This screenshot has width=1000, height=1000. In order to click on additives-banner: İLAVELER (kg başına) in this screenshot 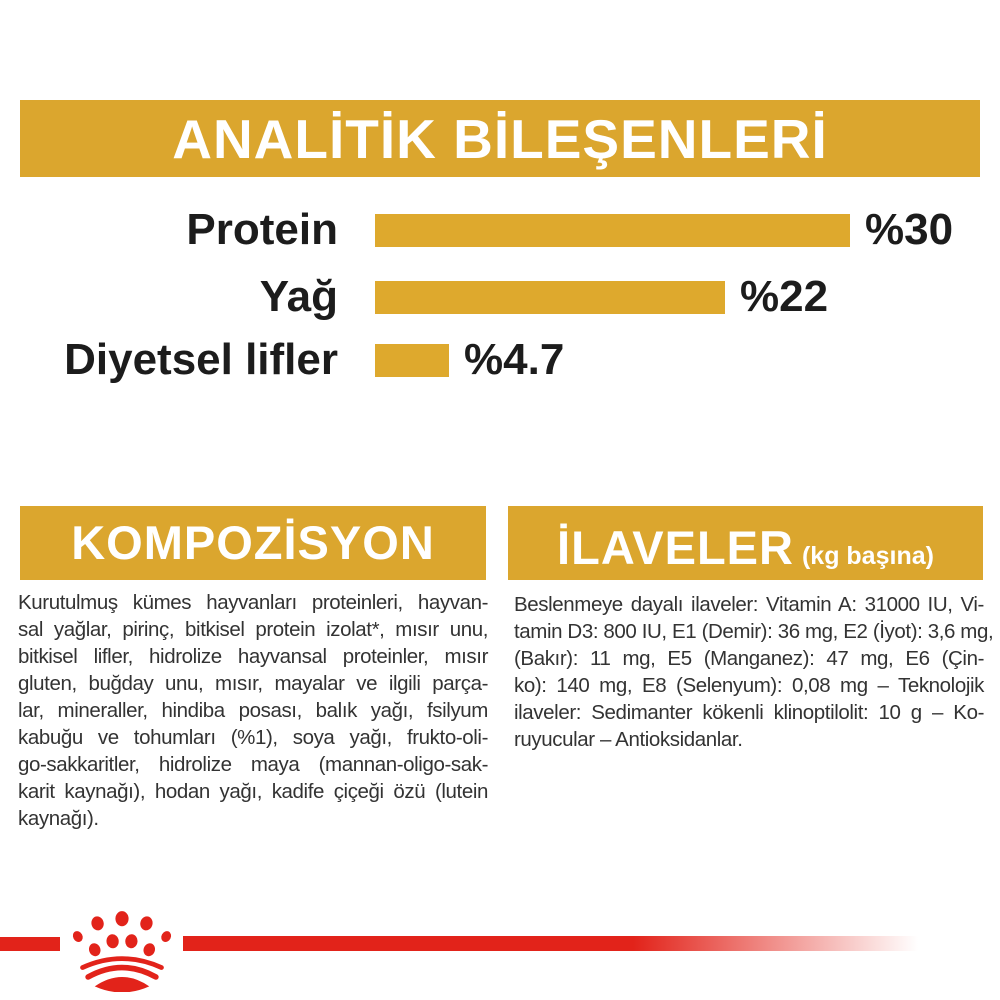, I will do `click(745, 543)`.